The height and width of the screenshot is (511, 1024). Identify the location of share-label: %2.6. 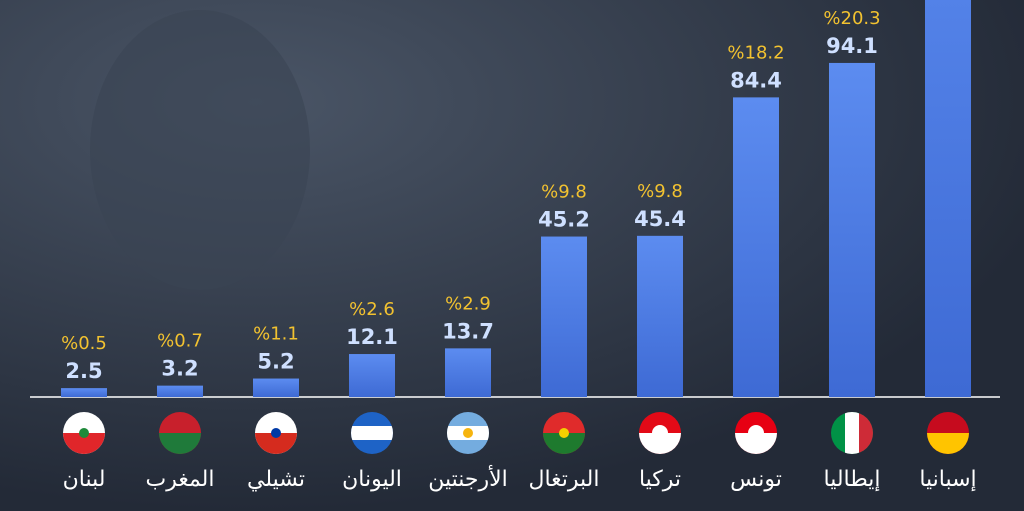
(372, 309).